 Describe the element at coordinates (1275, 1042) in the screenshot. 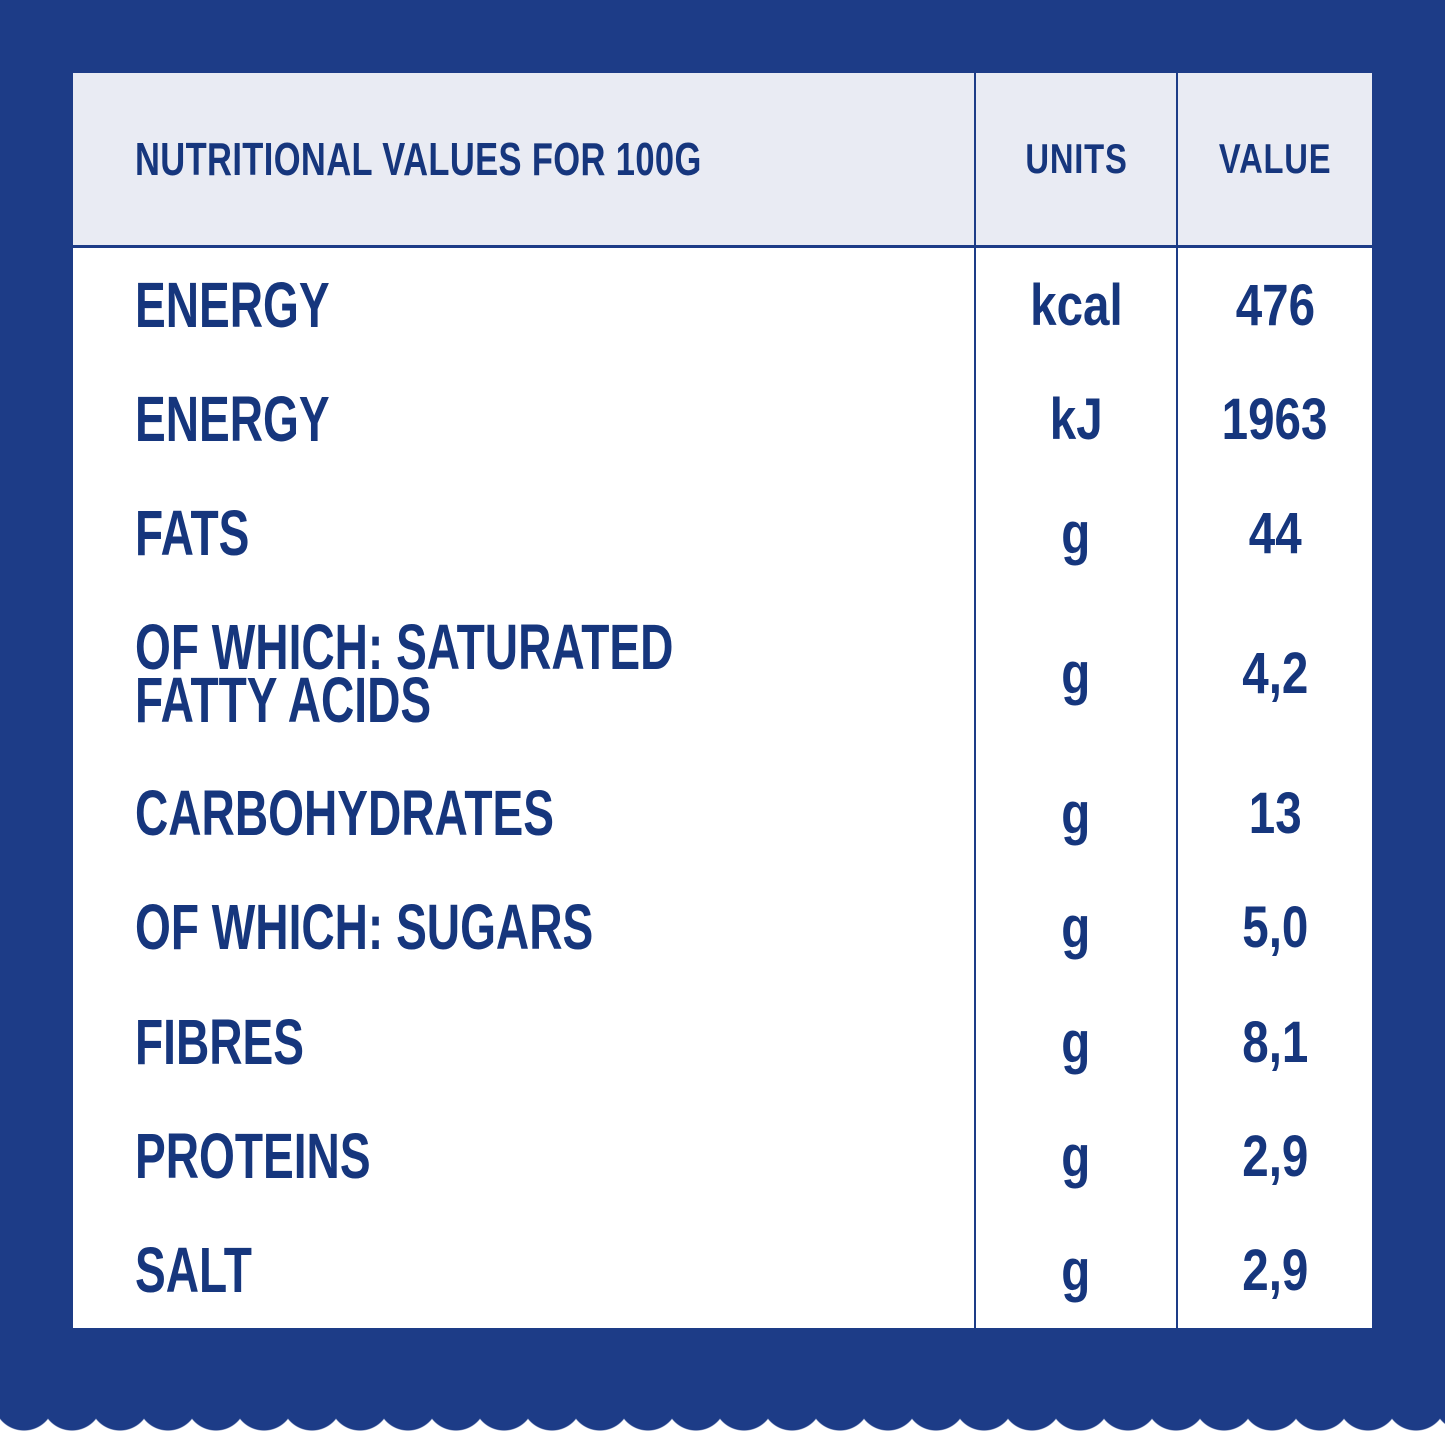

I see `row-value: 8,1` at that location.